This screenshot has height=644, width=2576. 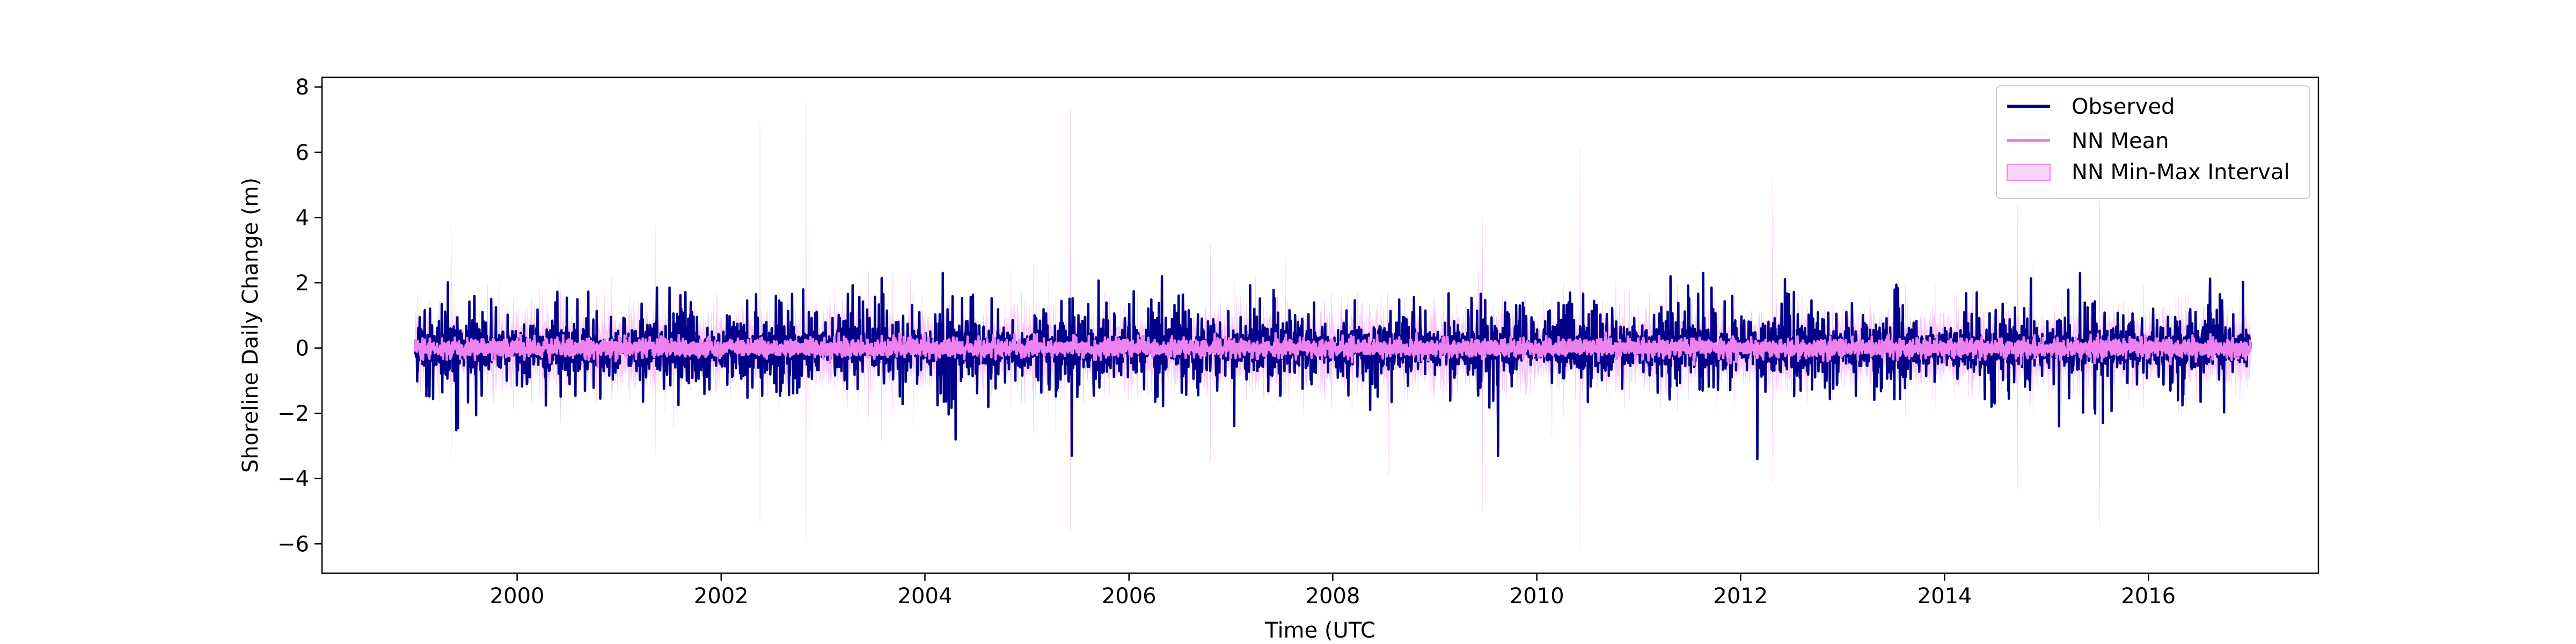 I want to click on legend-swatch-nn-interval, so click(x=2029, y=172).